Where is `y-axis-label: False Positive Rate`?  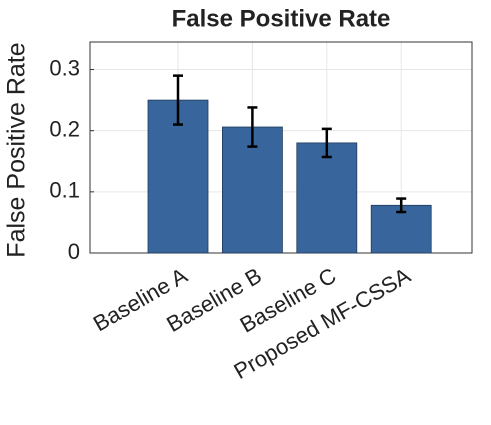 y-axis-label: False Positive Rate is located at coordinates (17, 149).